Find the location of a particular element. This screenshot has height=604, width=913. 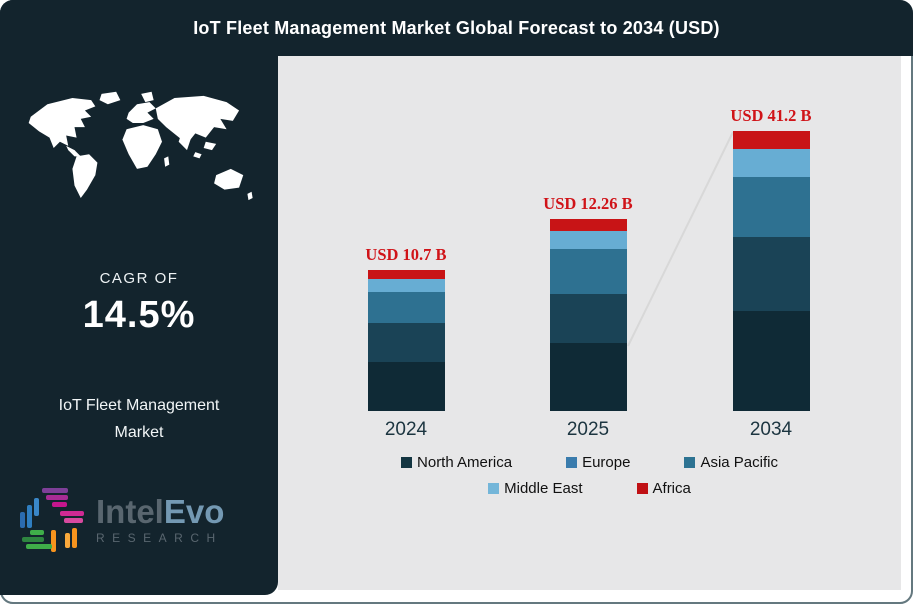

legend-item-africa: Africa is located at coordinates (663, 488).